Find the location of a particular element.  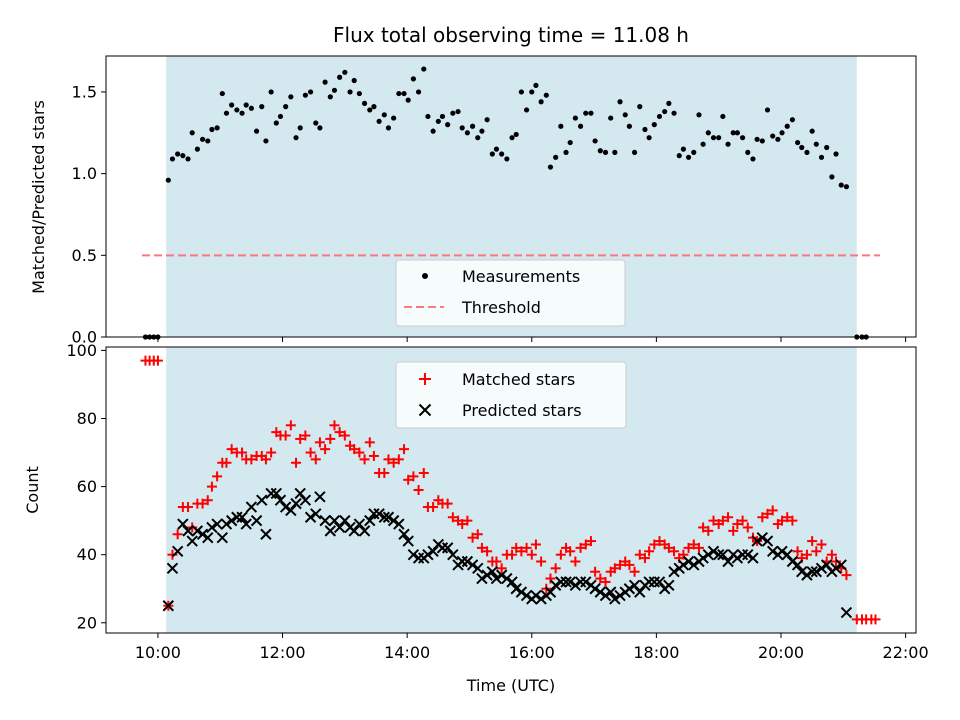

top-x-ticks is located at coordinates (532, 339).